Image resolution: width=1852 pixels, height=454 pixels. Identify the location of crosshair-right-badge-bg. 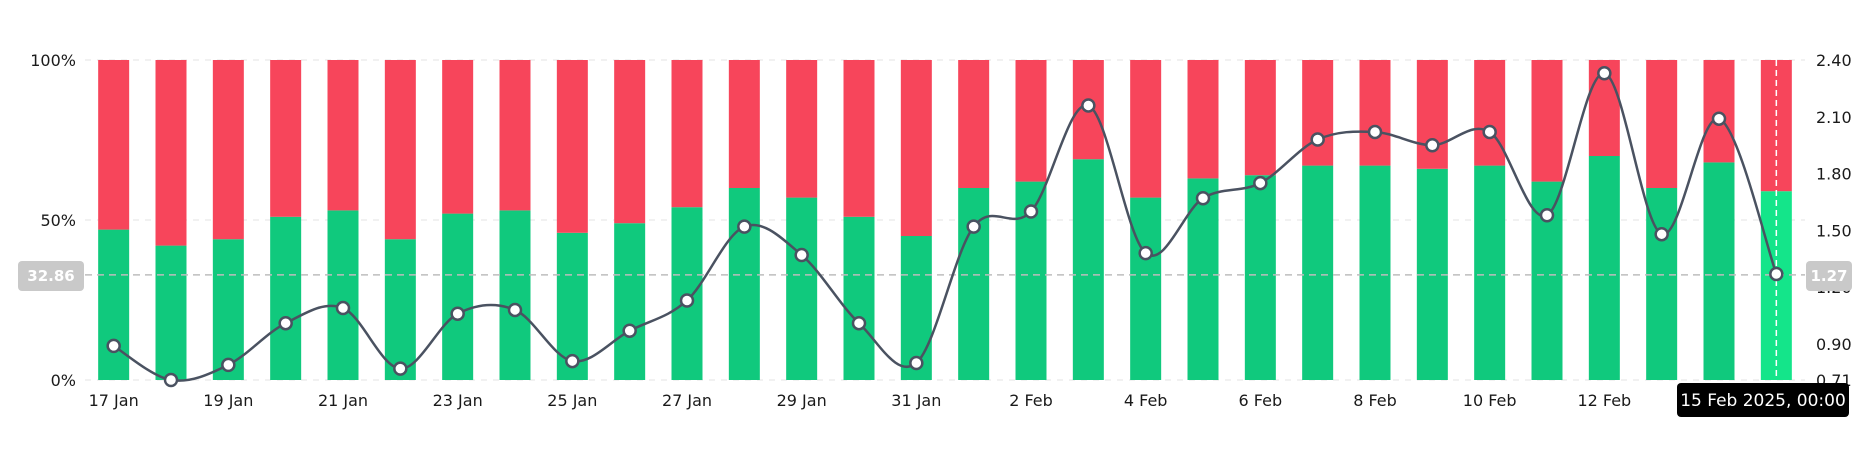
(1829, 276).